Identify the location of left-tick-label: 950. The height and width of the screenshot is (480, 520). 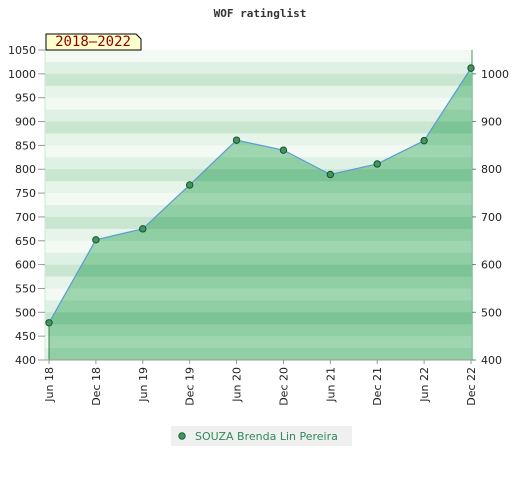
(25, 98).